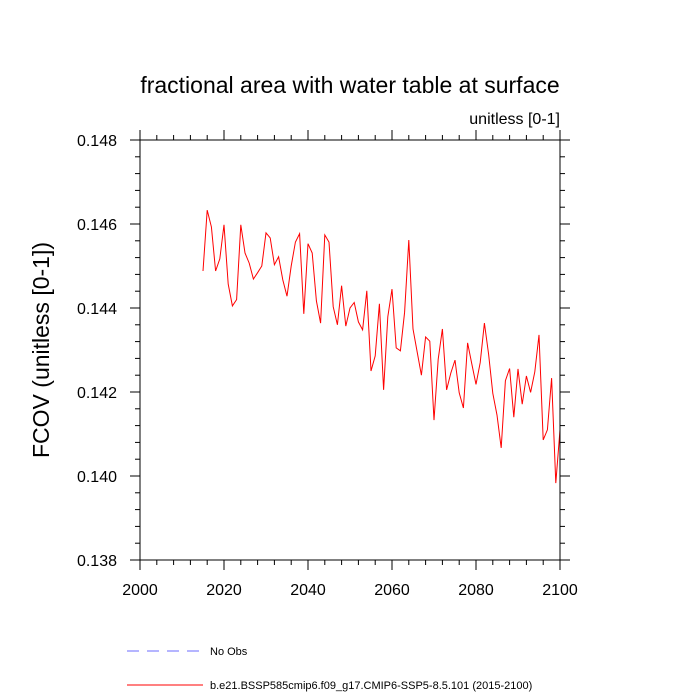 This screenshot has width=700, height=700. What do you see at coordinates (97, 141) in the screenshot?
I see `y-tick-label: 0.148` at bounding box center [97, 141].